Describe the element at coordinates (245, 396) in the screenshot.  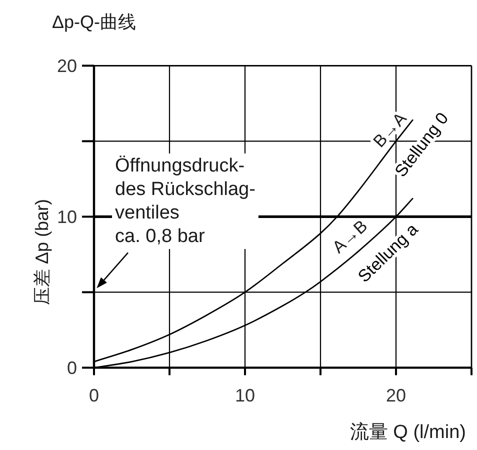
I see `x-tick-label: 10` at that location.